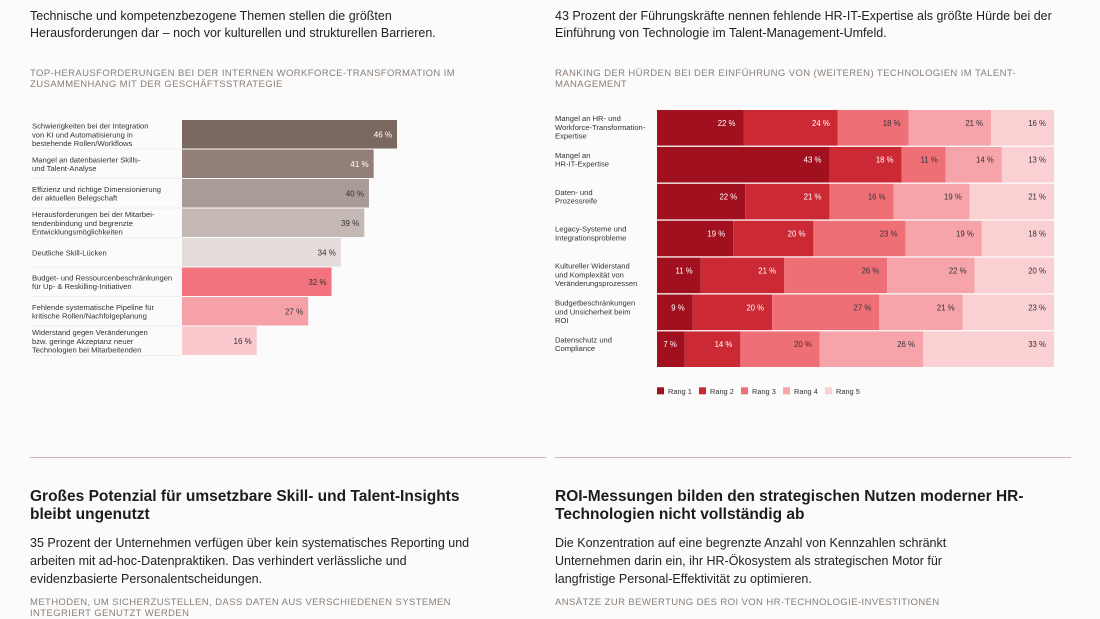  Describe the element at coordinates (82, 143) in the screenshot. I see `category-label: bestehende Rollen/Workflows` at that location.